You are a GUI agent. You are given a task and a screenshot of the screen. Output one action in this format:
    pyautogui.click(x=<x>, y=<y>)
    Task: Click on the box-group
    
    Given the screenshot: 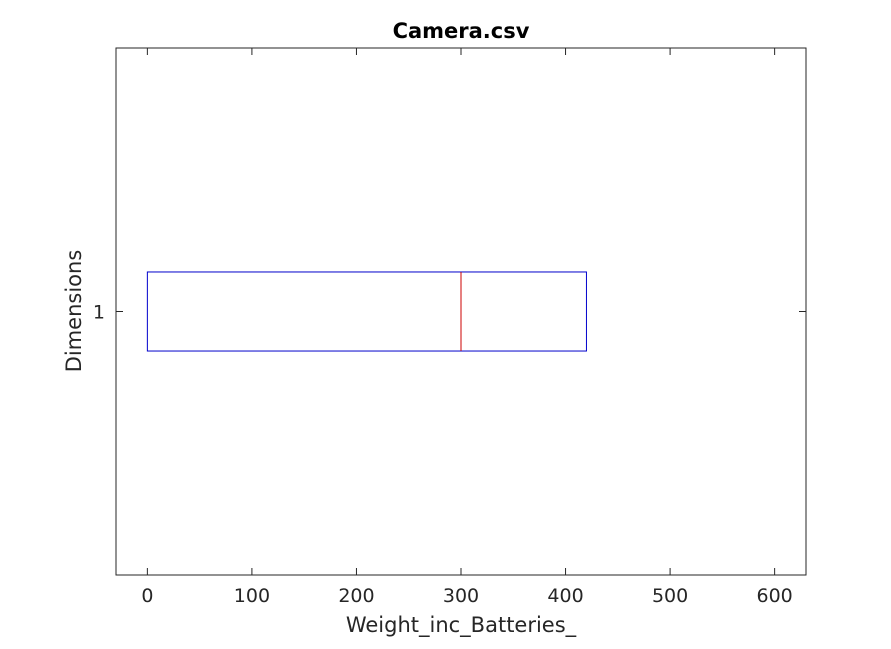 What is the action you would take?
    pyautogui.click(x=366, y=311)
    